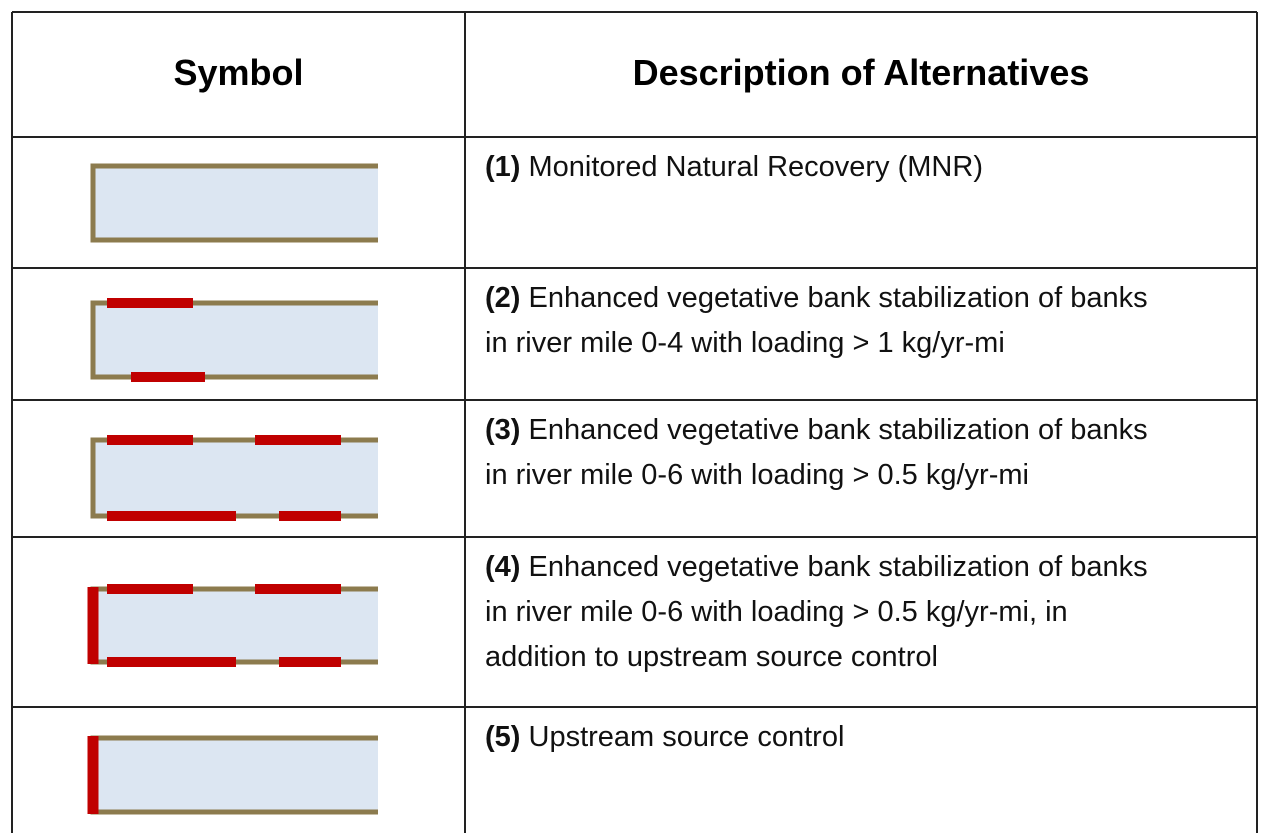  Describe the element at coordinates (503, 167) in the screenshot. I see `row-label: (1)` at that location.